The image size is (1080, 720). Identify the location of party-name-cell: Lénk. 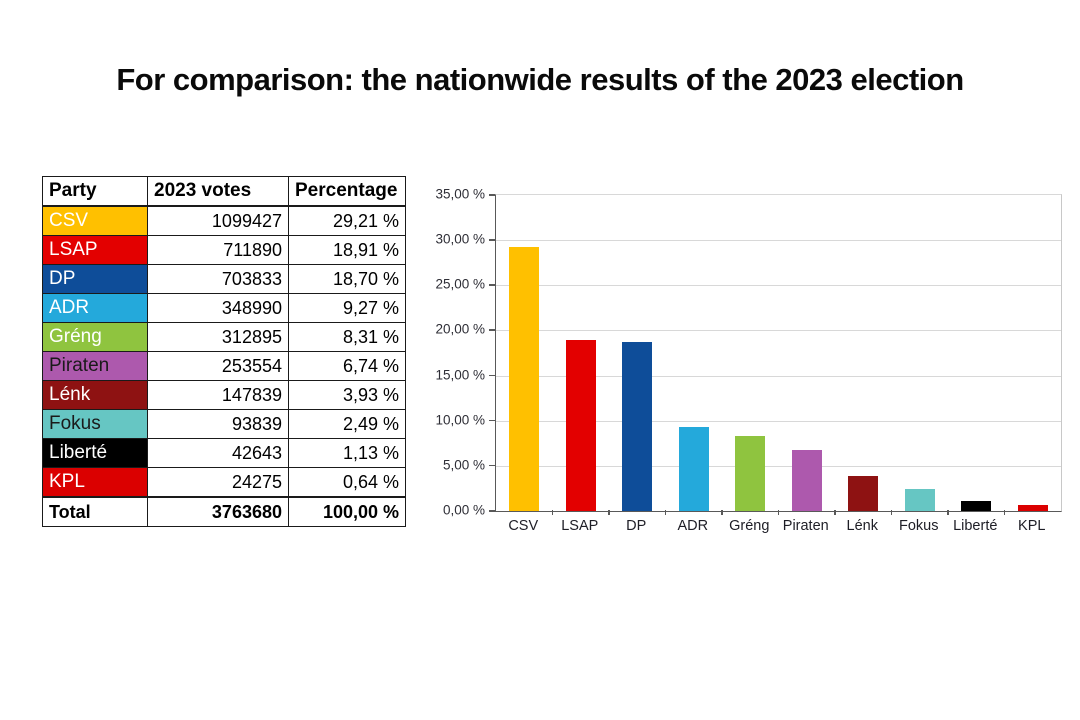
(95, 395).